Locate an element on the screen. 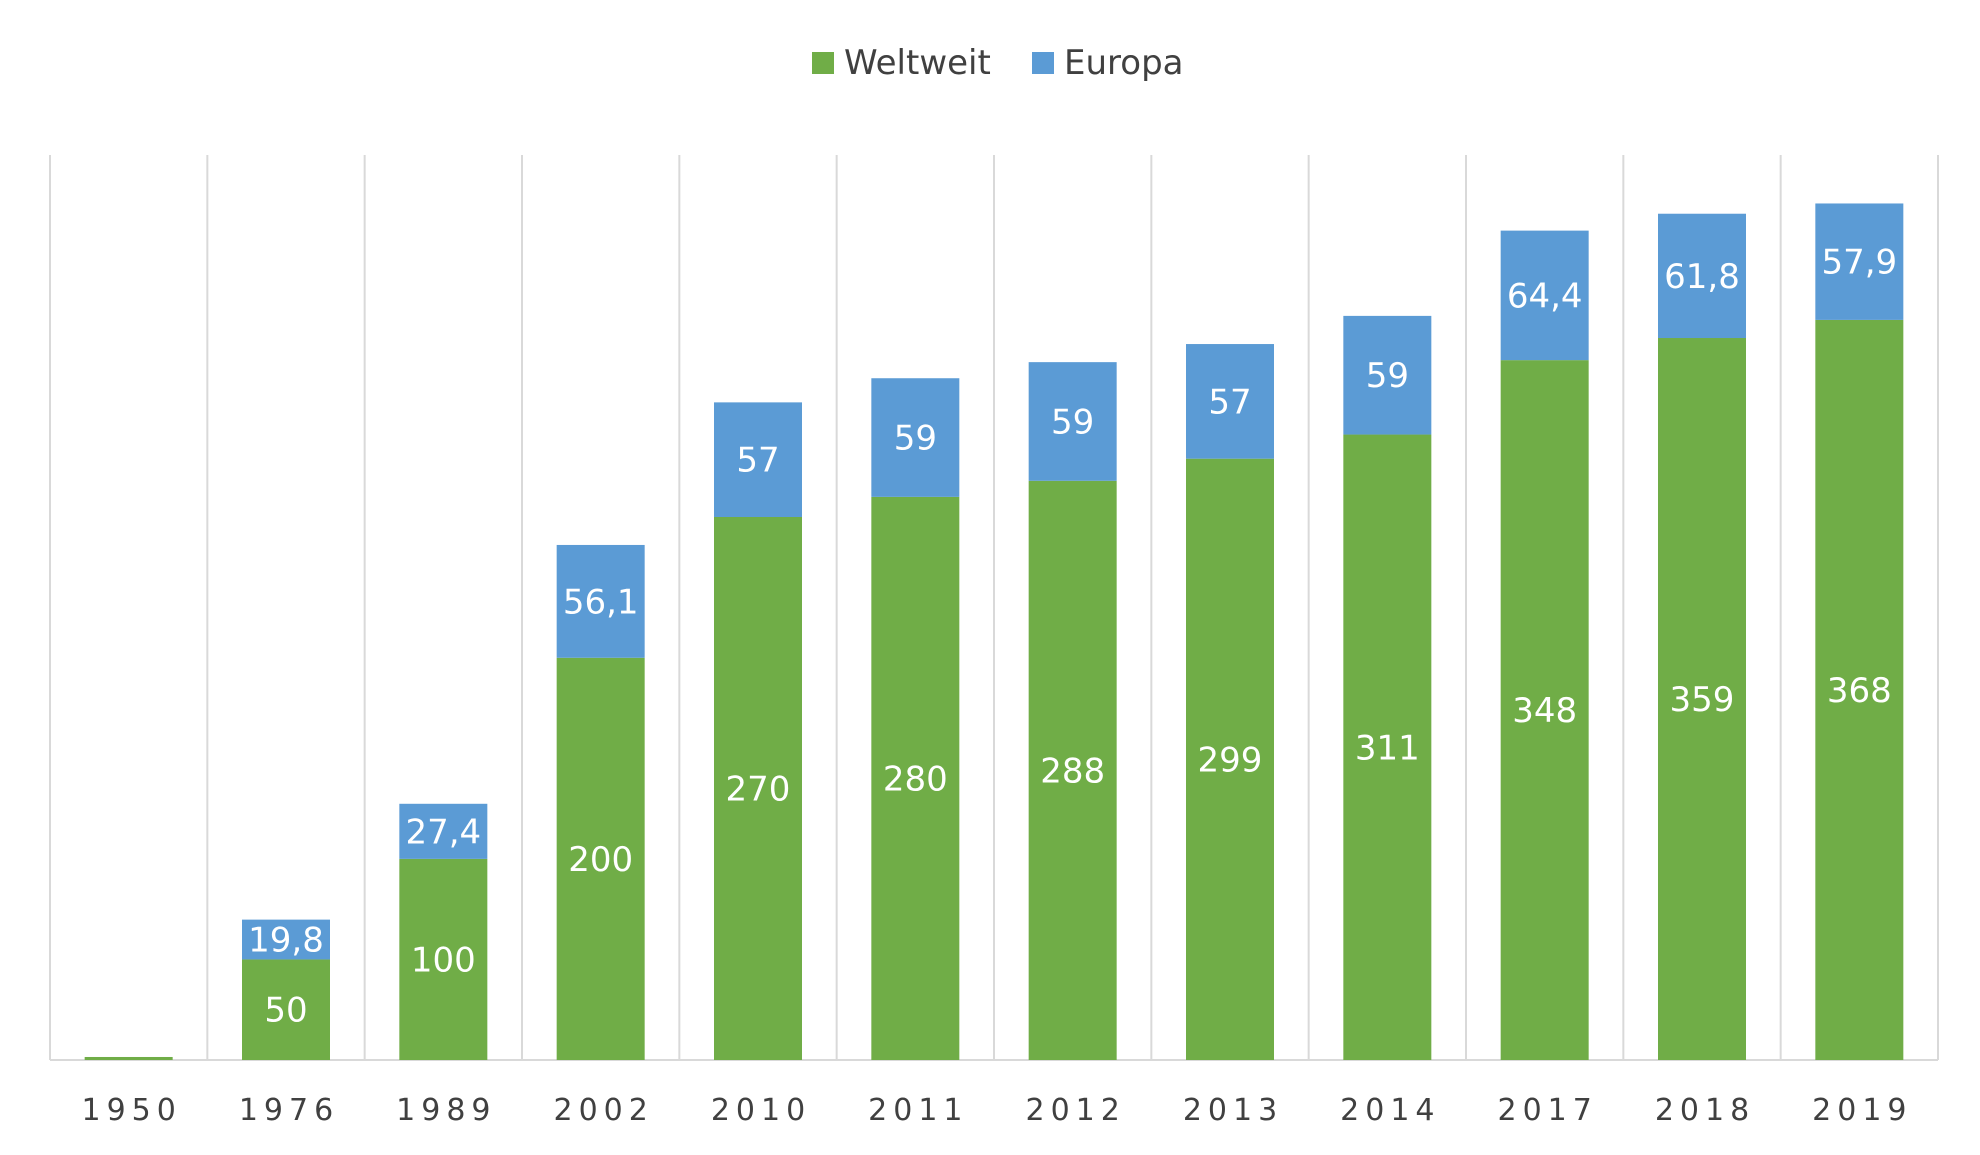 This screenshot has width=1980, height=1155. data-label-europa-2013: 57 is located at coordinates (1229, 402).